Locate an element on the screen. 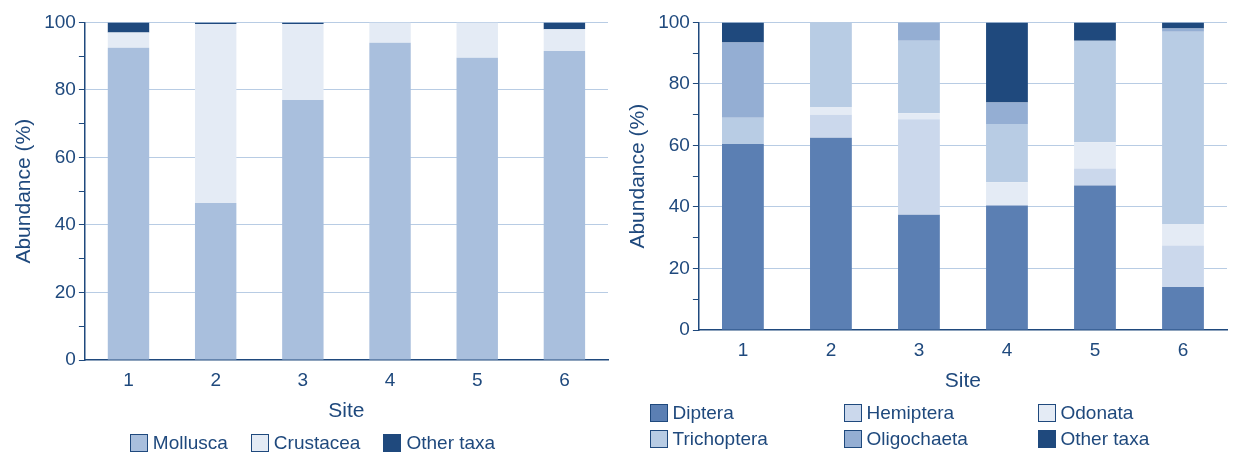 This screenshot has width=1245, height=470. legend-label: Trichoptera is located at coordinates (720, 439).